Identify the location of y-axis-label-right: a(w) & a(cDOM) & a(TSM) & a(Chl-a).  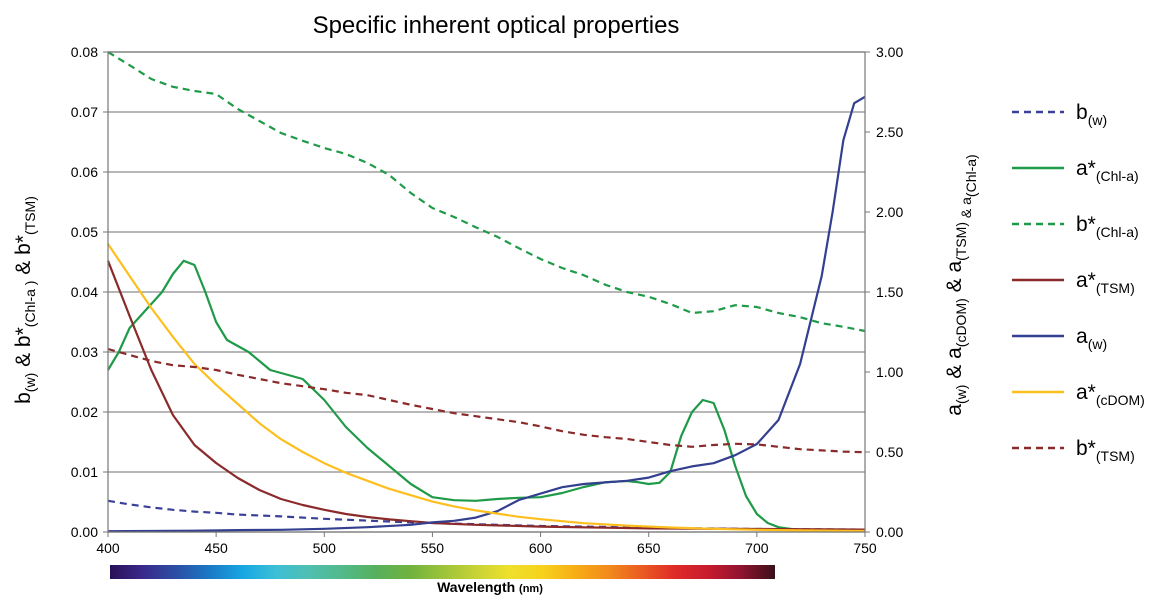
(961, 284).